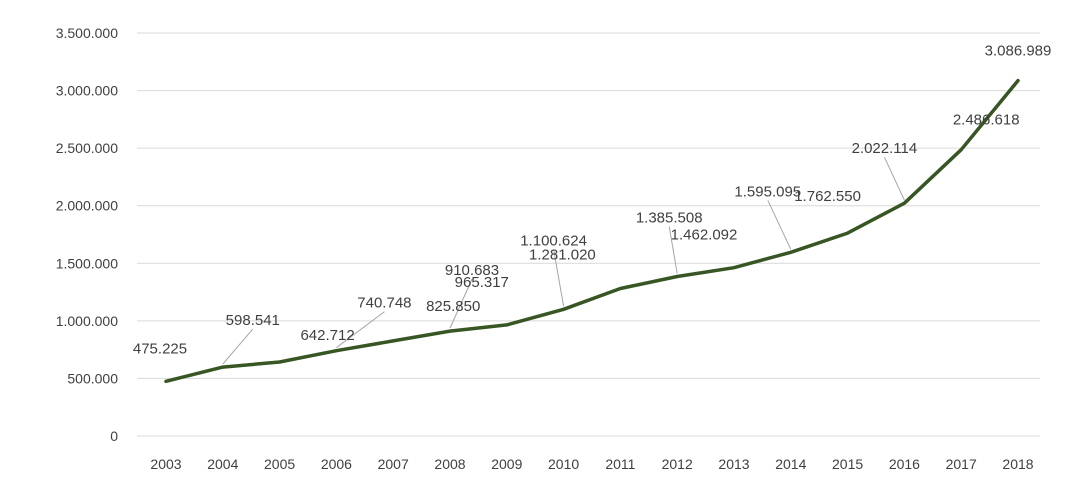 The height and width of the screenshot is (477, 1067). What do you see at coordinates (165, 464) in the screenshot?
I see `x-tick-label: 2003` at bounding box center [165, 464].